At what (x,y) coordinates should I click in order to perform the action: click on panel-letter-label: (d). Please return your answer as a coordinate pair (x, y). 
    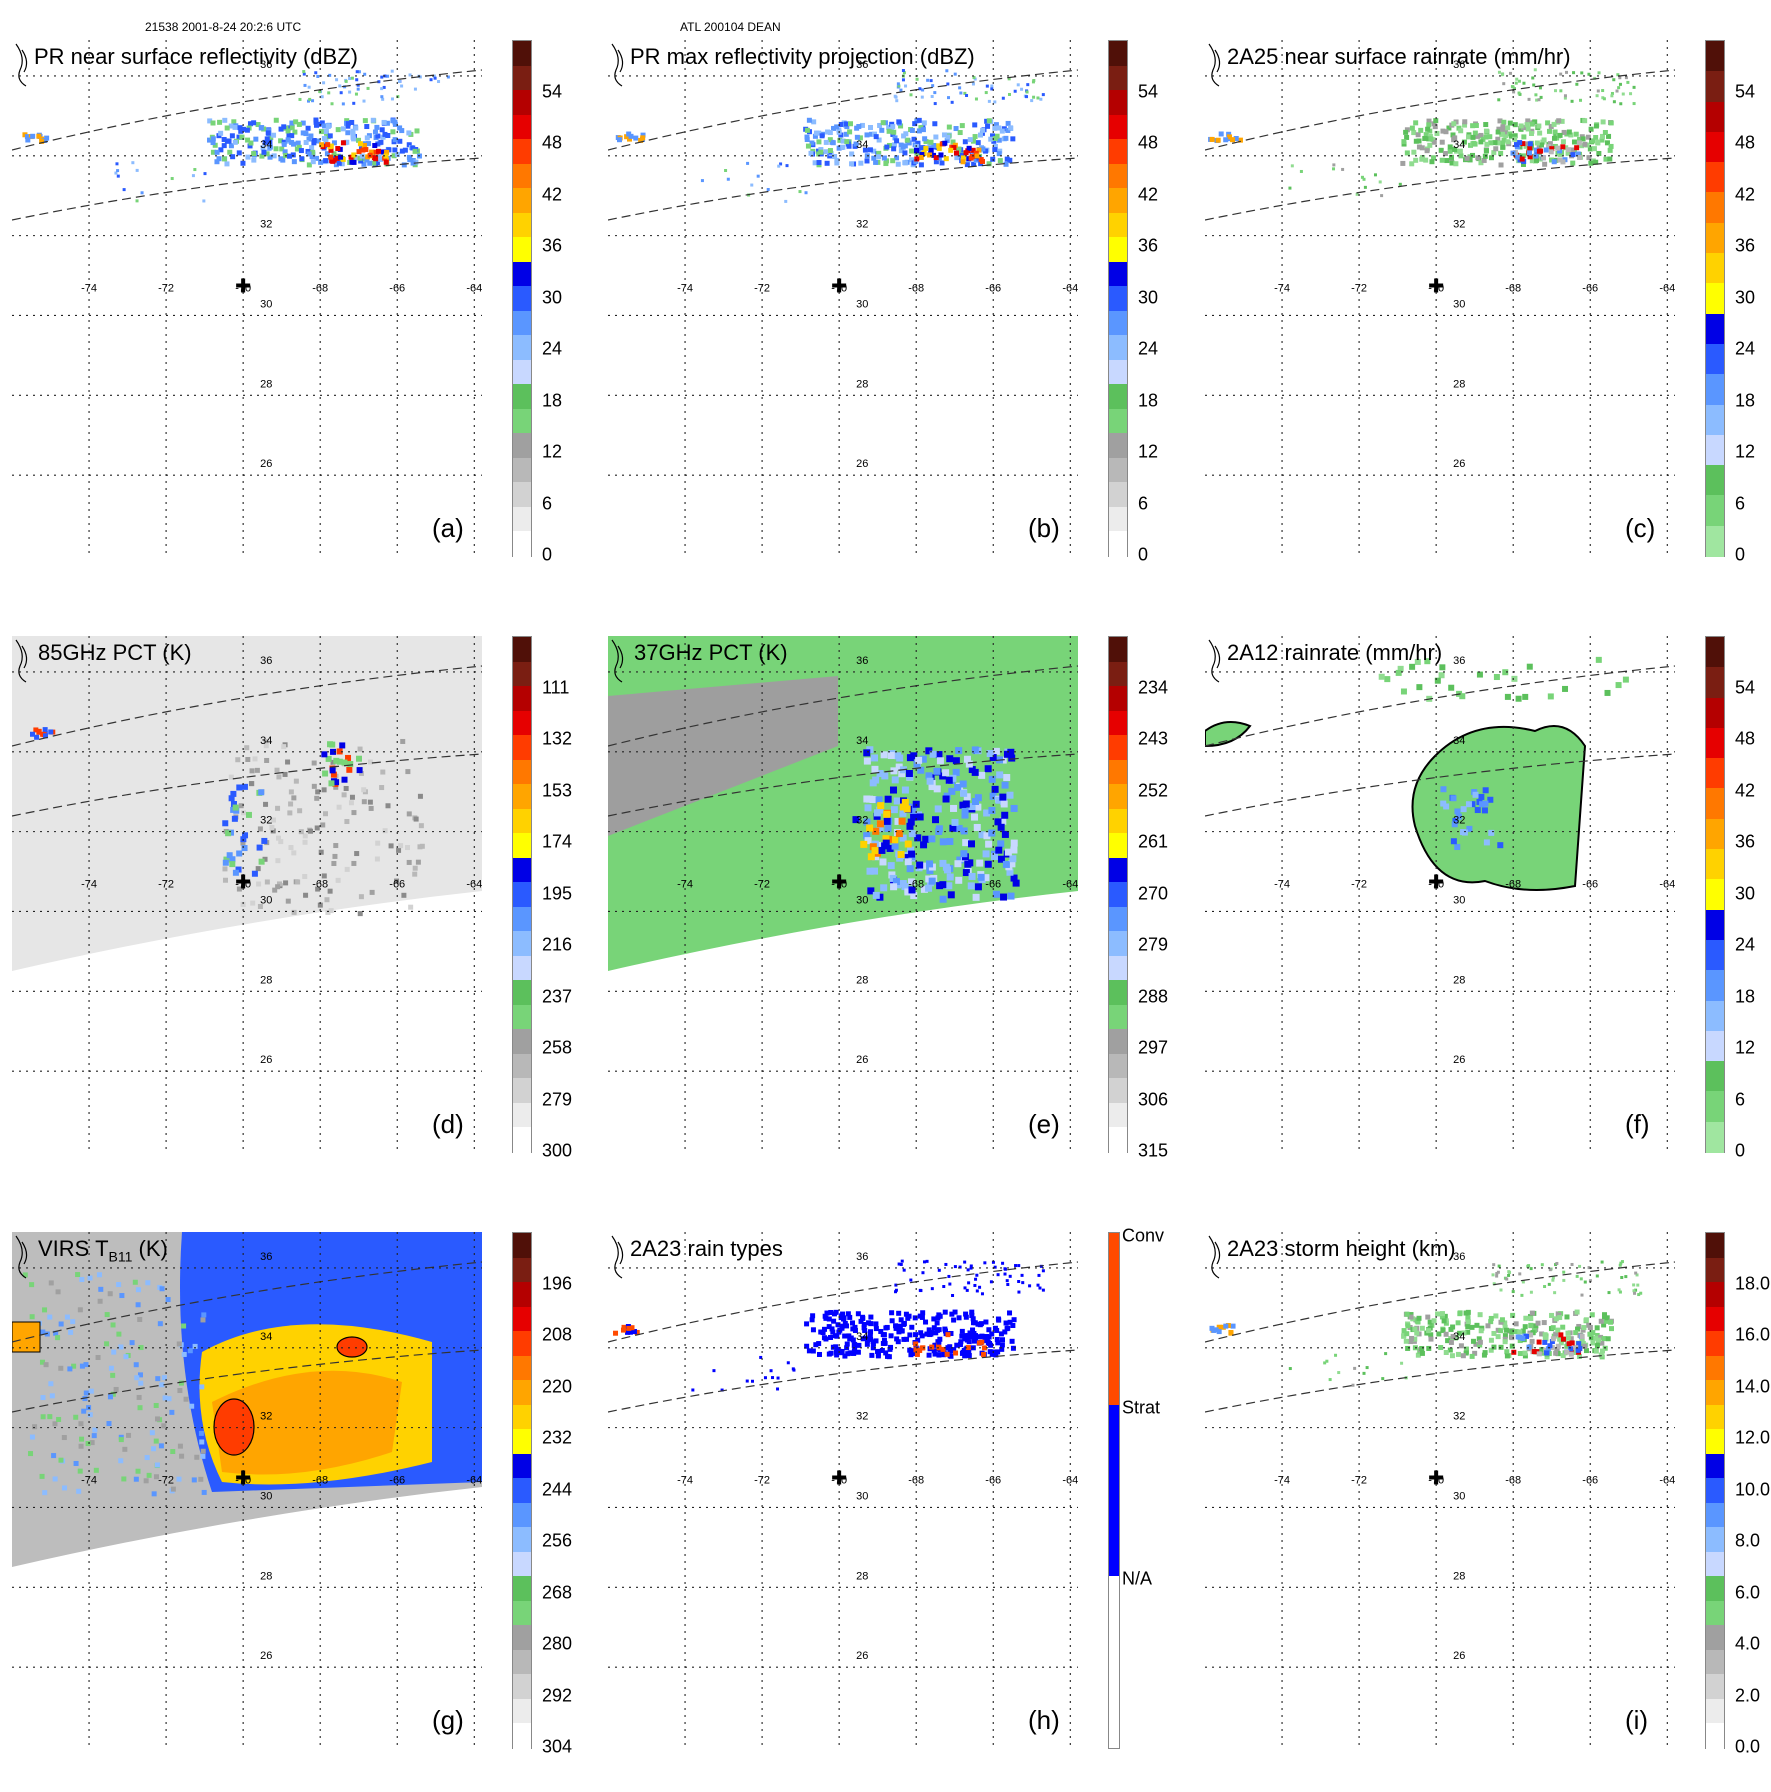
    Looking at the image, I should click on (448, 1124).